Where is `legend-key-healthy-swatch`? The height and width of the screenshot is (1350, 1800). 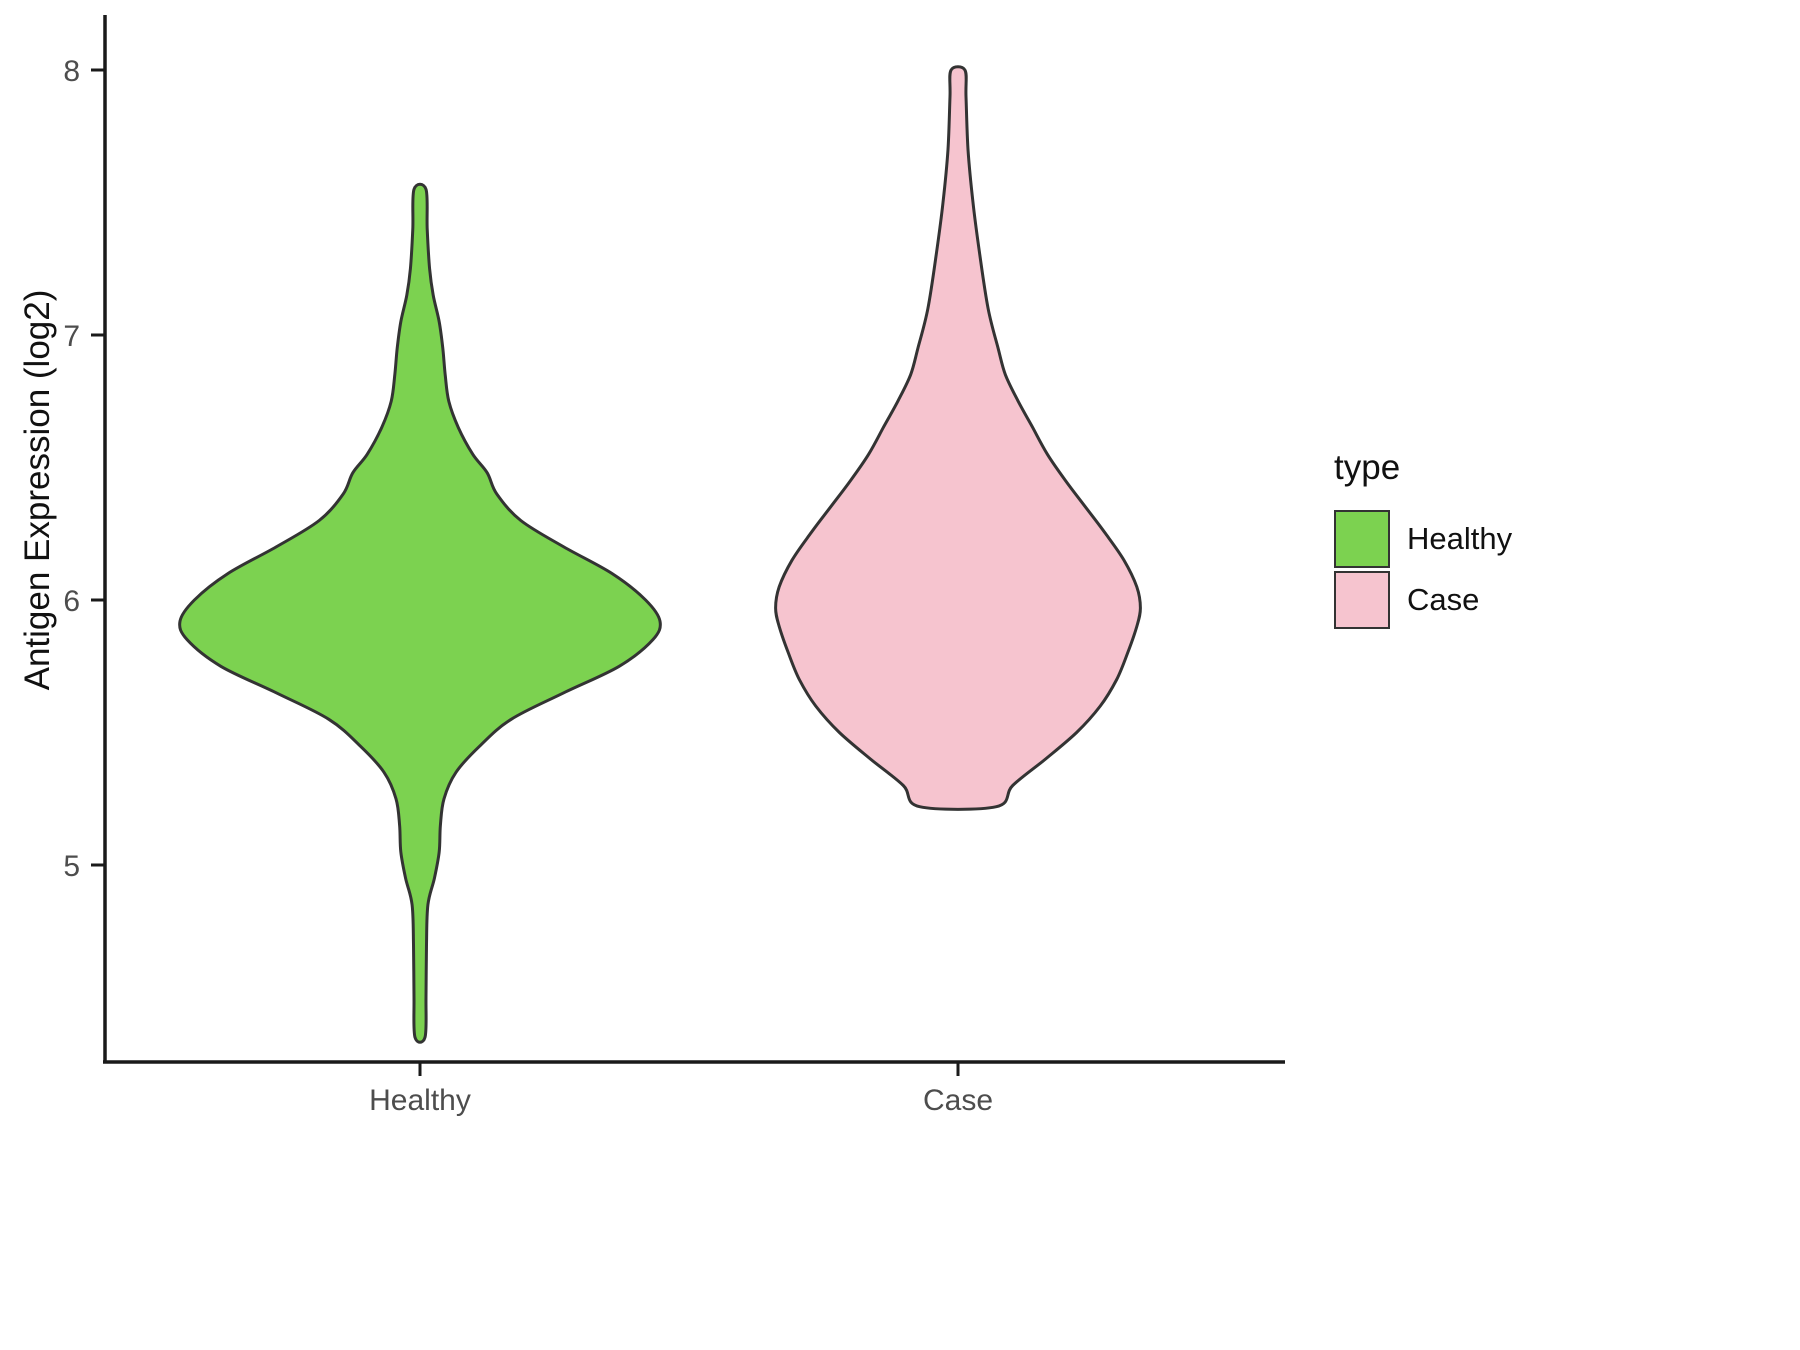 legend-key-healthy-swatch is located at coordinates (1362, 539).